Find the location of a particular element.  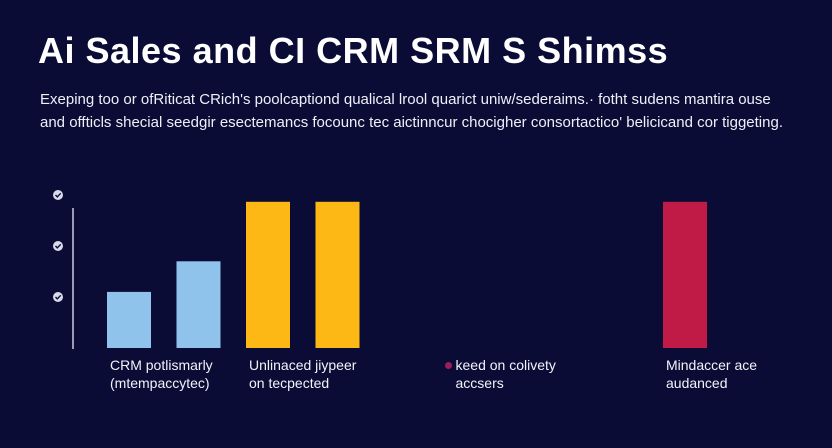

category-label-line: Unlinaced jiypeer is located at coordinates (303, 365).